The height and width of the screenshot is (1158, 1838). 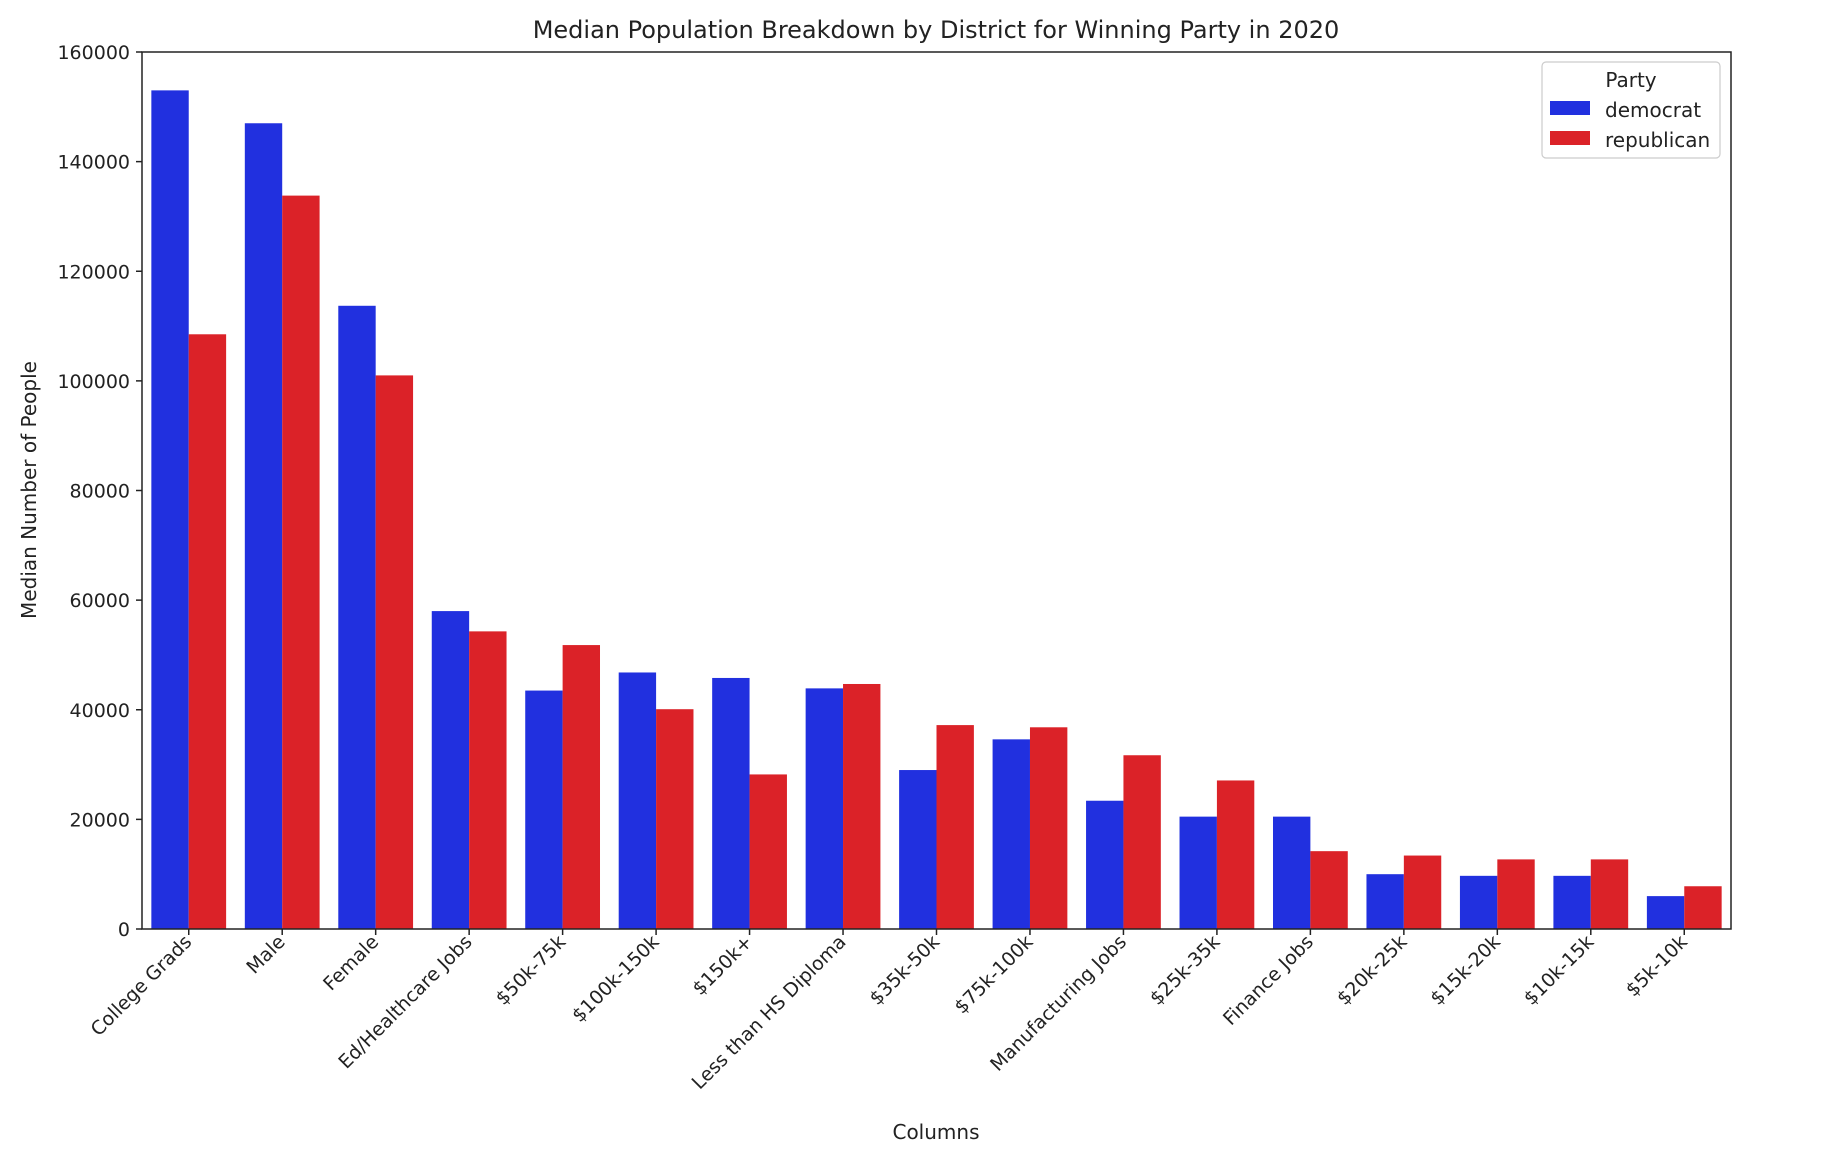 What do you see at coordinates (100, 601) in the screenshot?
I see `y-tick-label: 60000` at bounding box center [100, 601].